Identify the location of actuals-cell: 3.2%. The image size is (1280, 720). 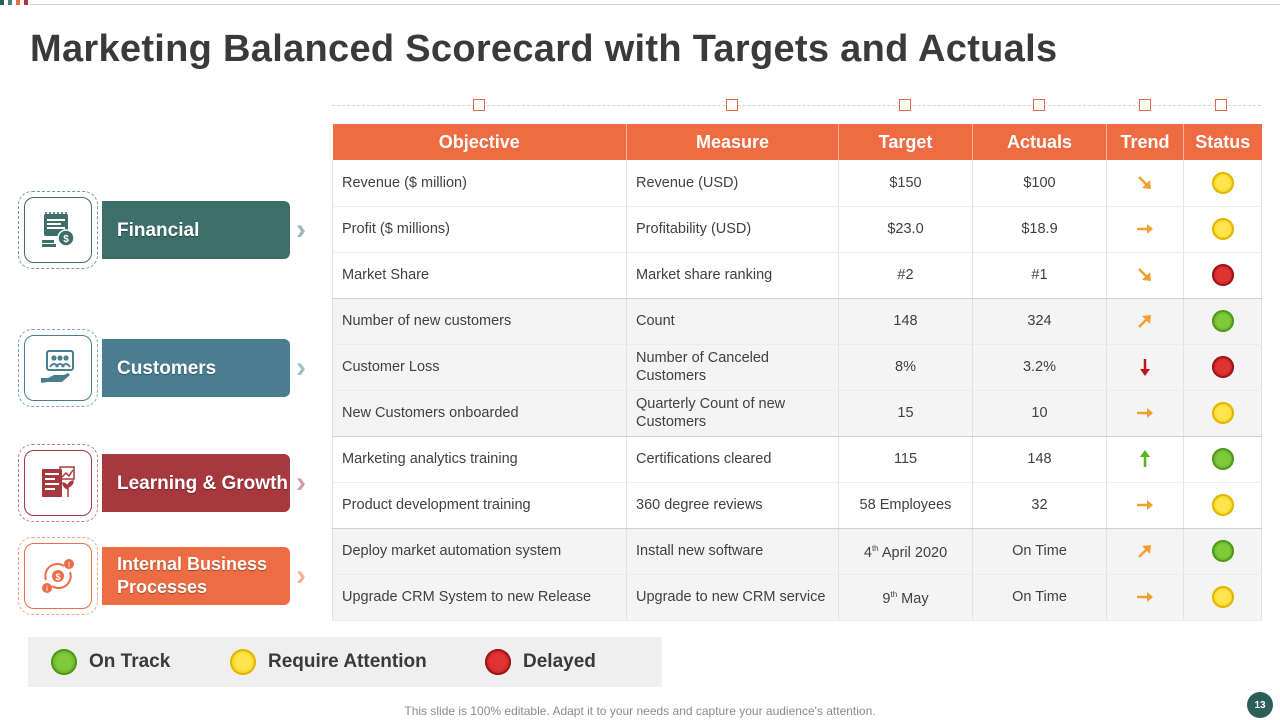
(1039, 367).